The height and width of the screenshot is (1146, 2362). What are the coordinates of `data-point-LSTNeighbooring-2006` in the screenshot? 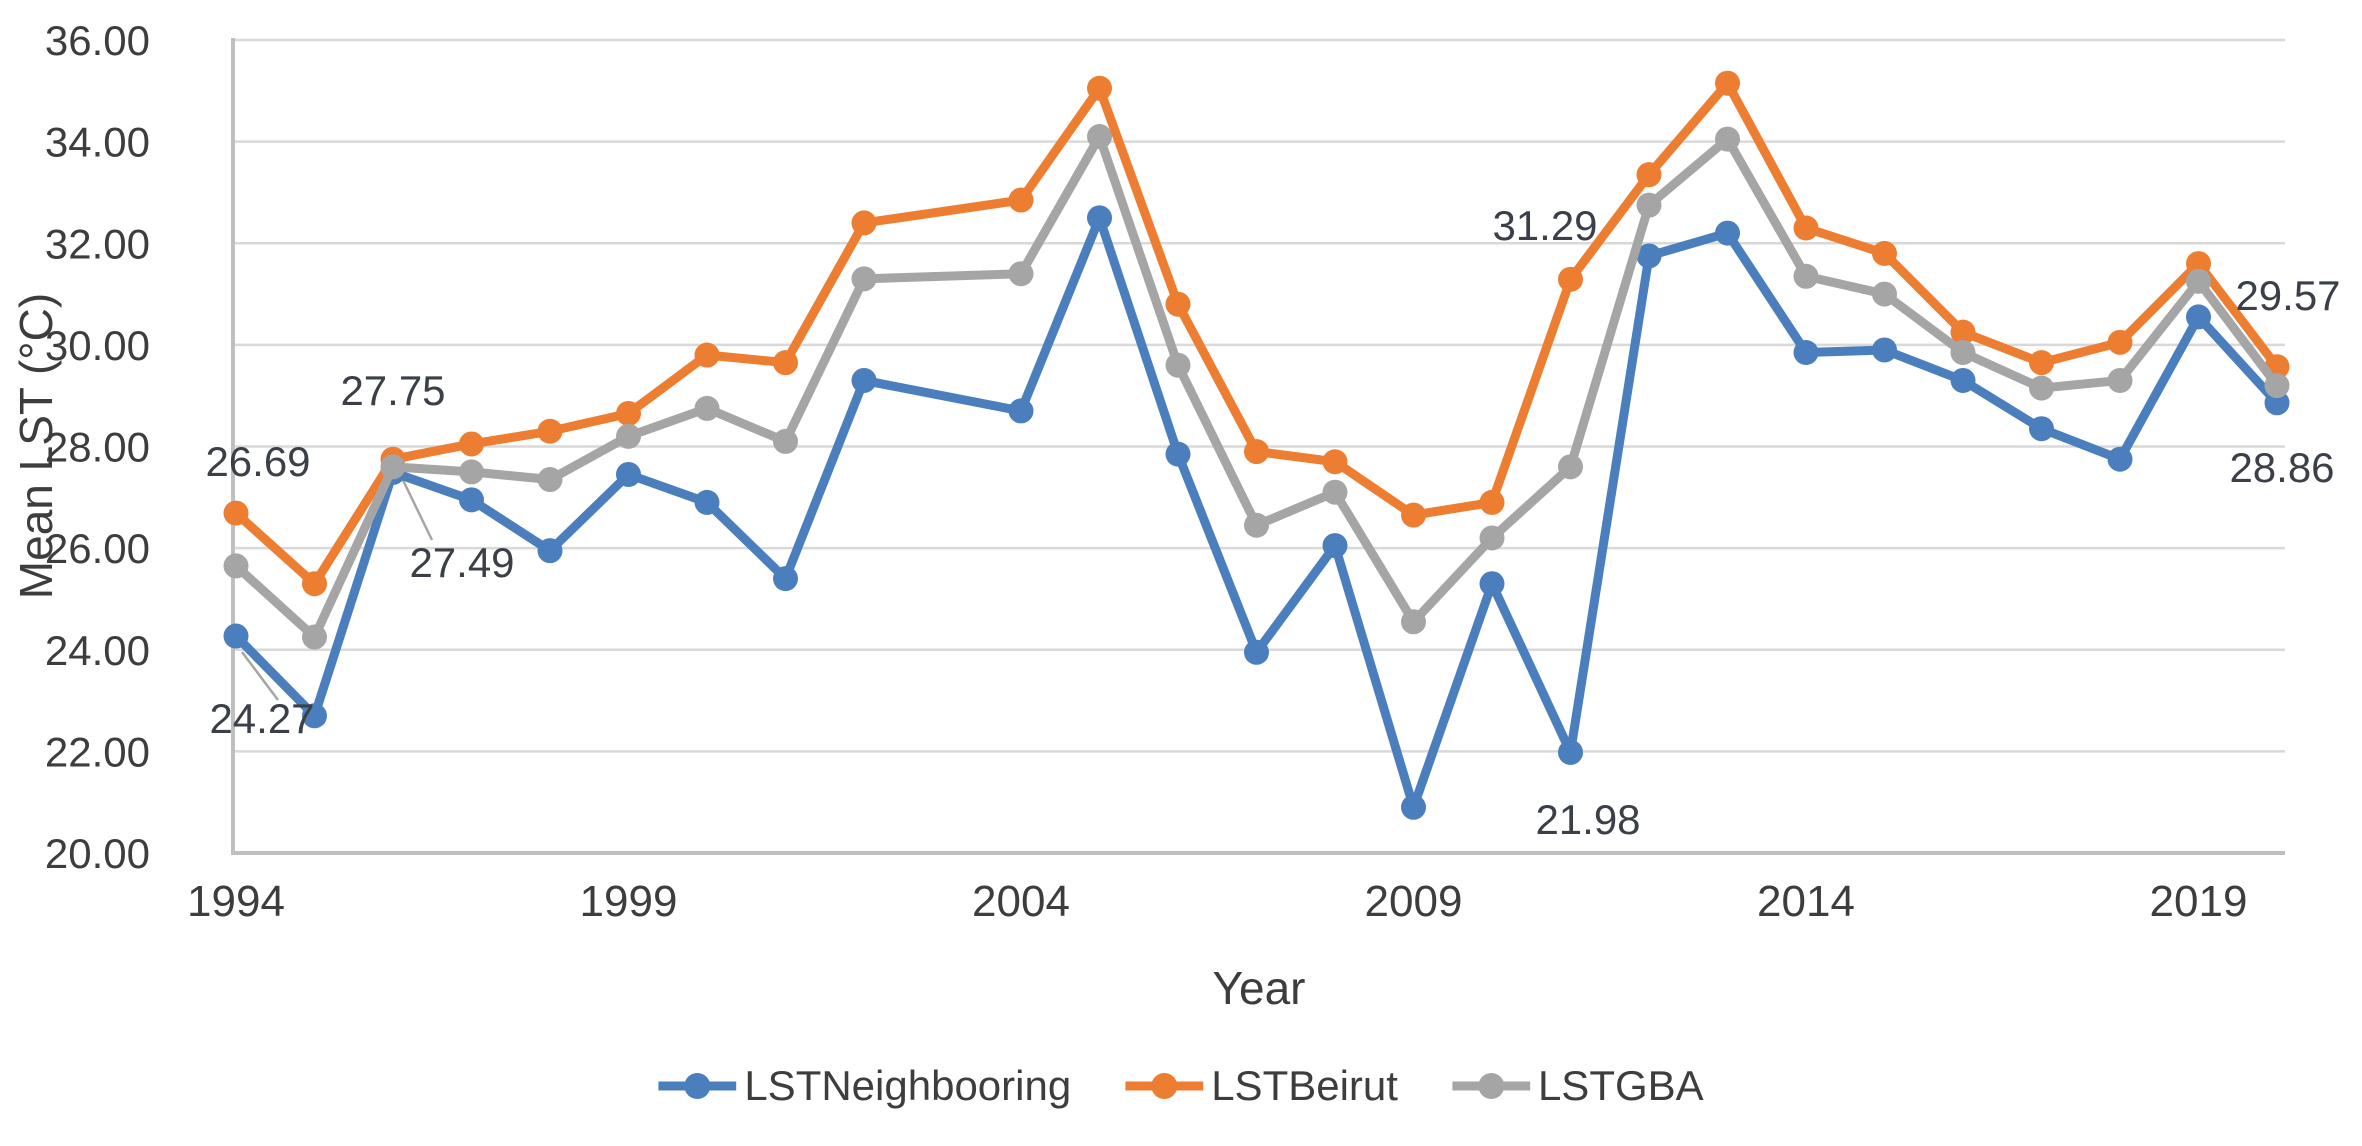 It's located at (1178, 454).